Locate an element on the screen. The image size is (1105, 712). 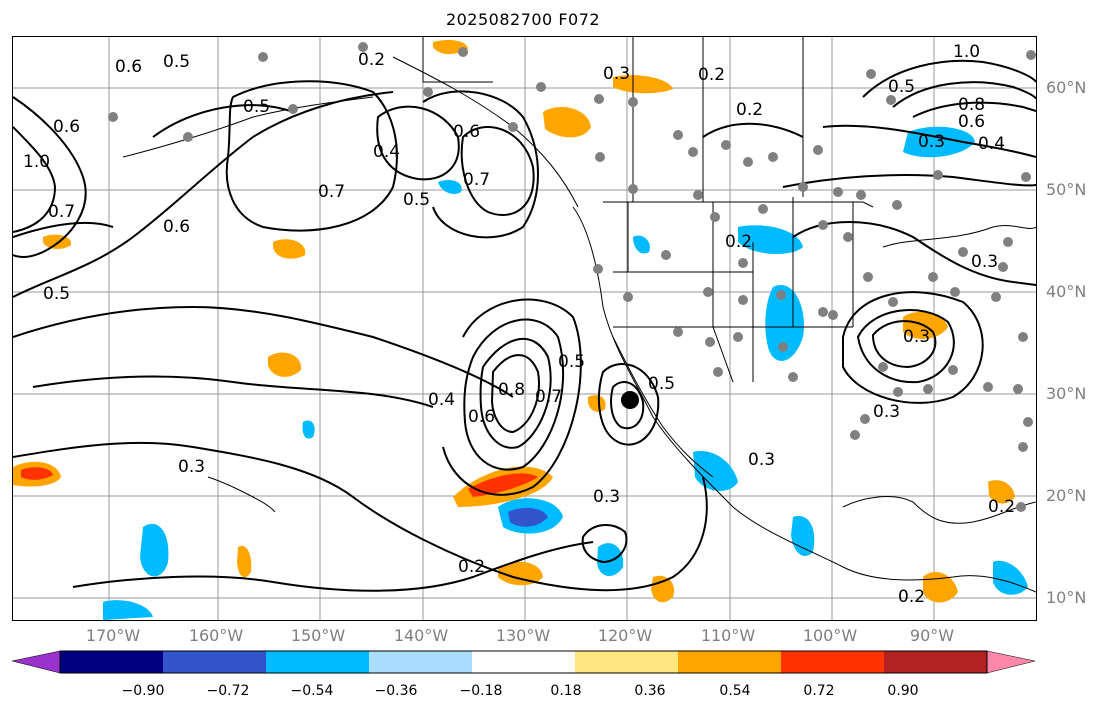
colorbar-tick-label: 0.90 is located at coordinates (903, 691).